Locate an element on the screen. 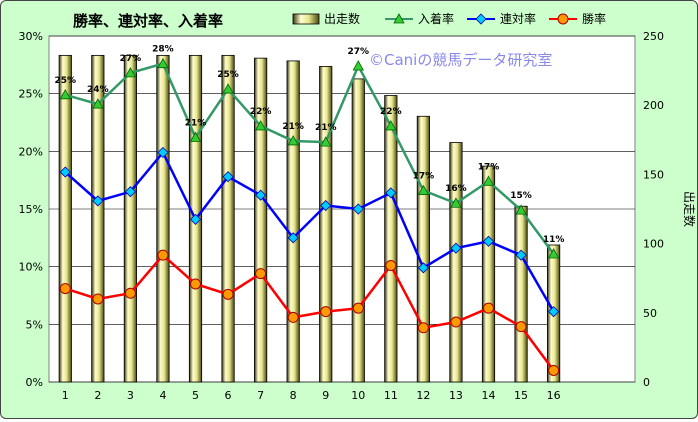 This screenshot has width=698, height=422. y-right-axis-label: 出走数 is located at coordinates (689, 209).